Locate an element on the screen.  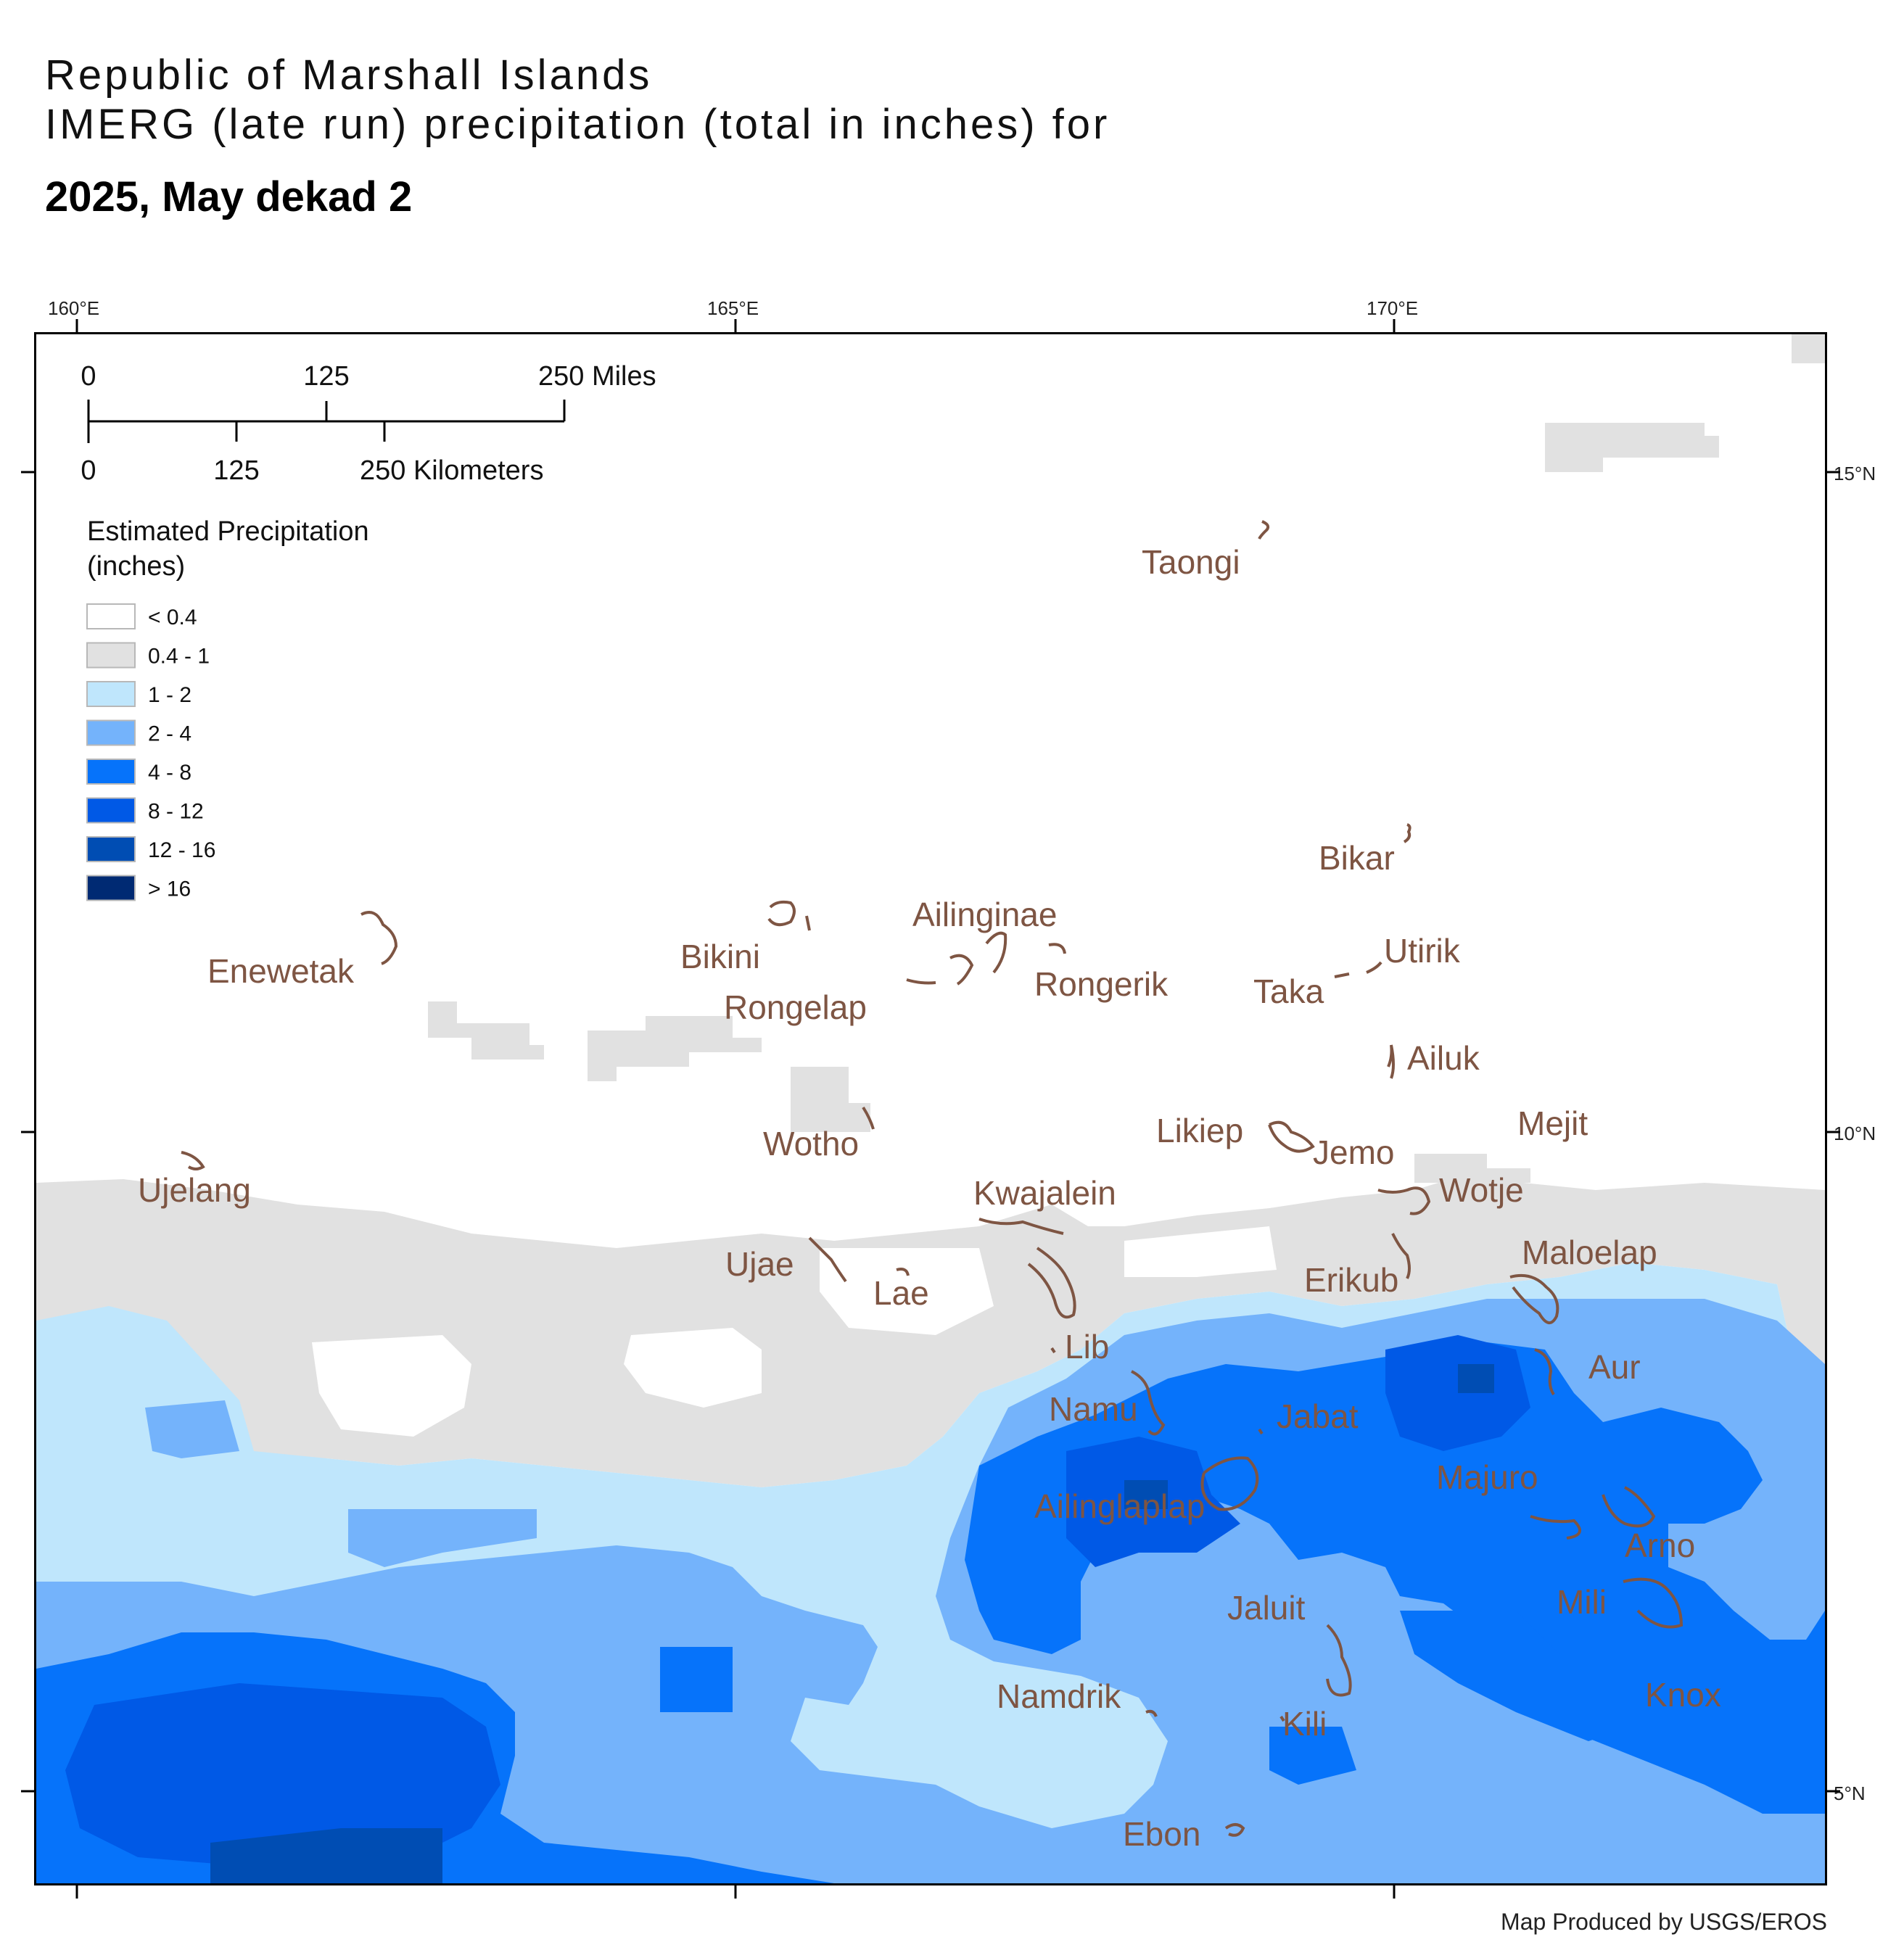
atoll-mili-outline is located at coordinates (1653, 1603).